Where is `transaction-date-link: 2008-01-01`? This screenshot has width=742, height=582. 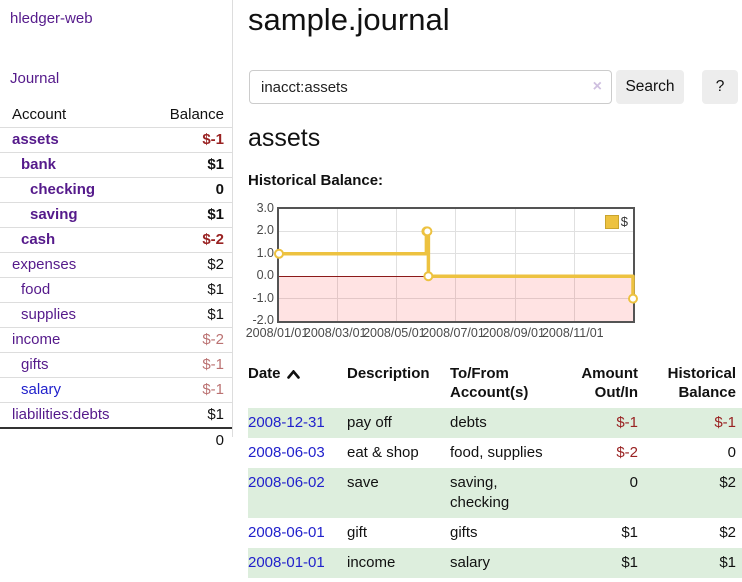
transaction-date-link: 2008-01-01 is located at coordinates (286, 562).